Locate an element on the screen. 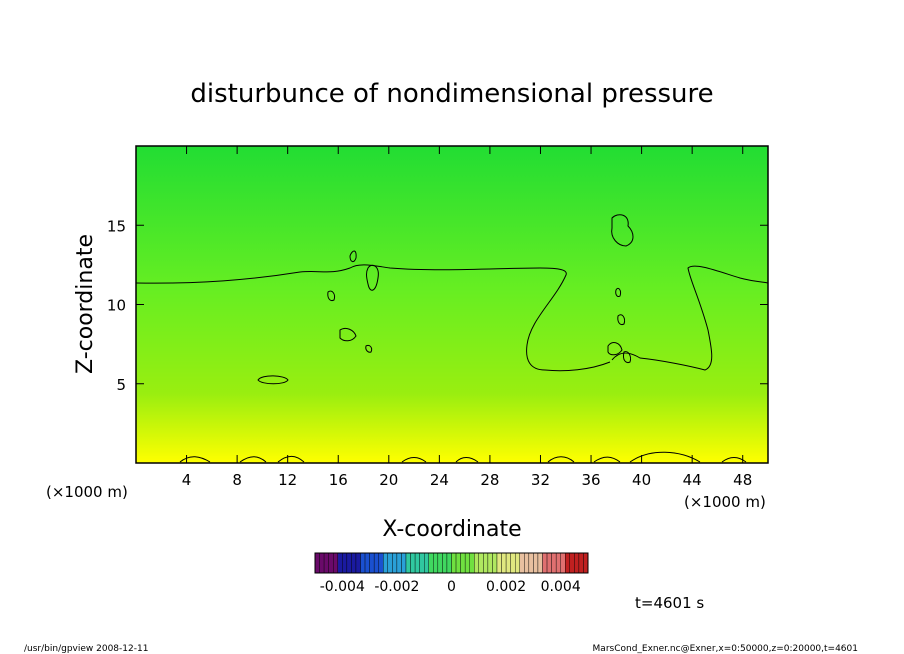  colorbar-frame is located at coordinates (451, 563).